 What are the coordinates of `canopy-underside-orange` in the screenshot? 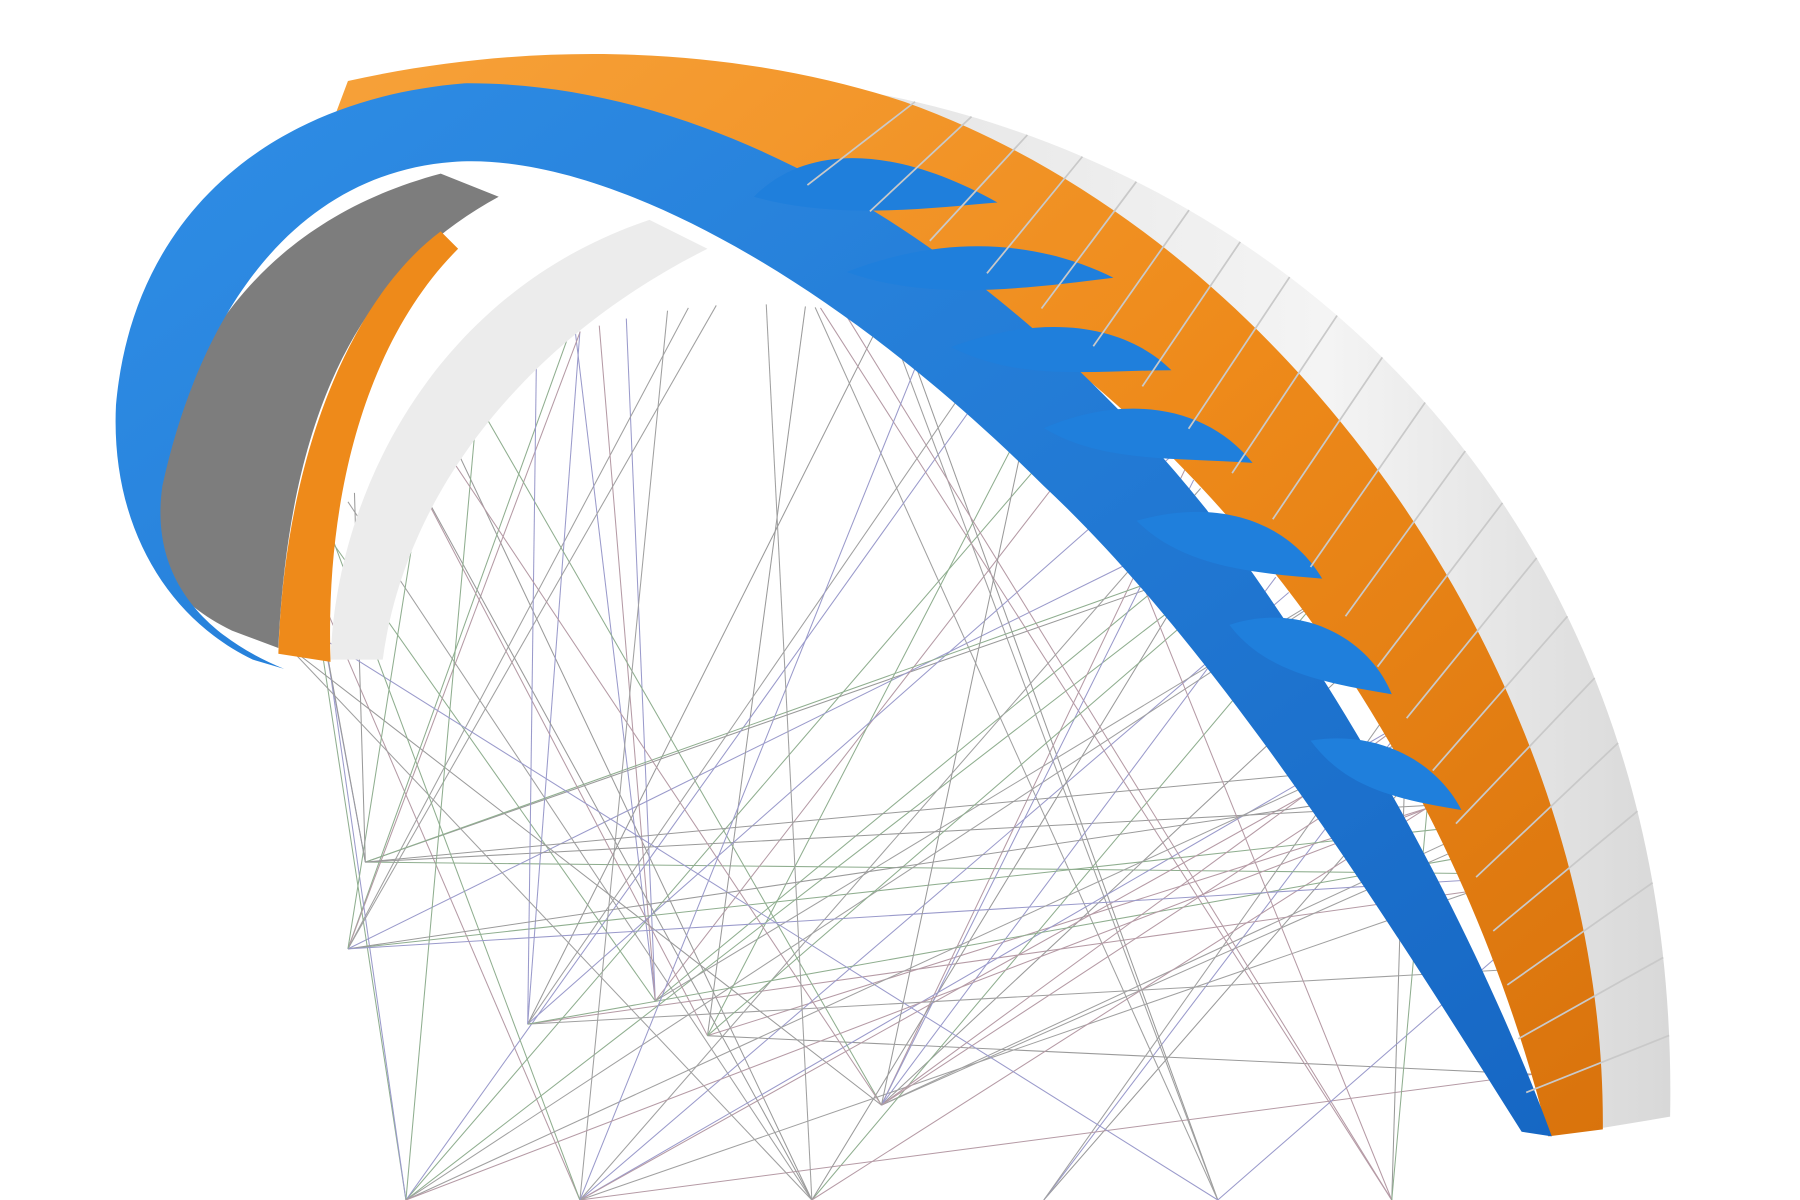 It's located at (368, 446).